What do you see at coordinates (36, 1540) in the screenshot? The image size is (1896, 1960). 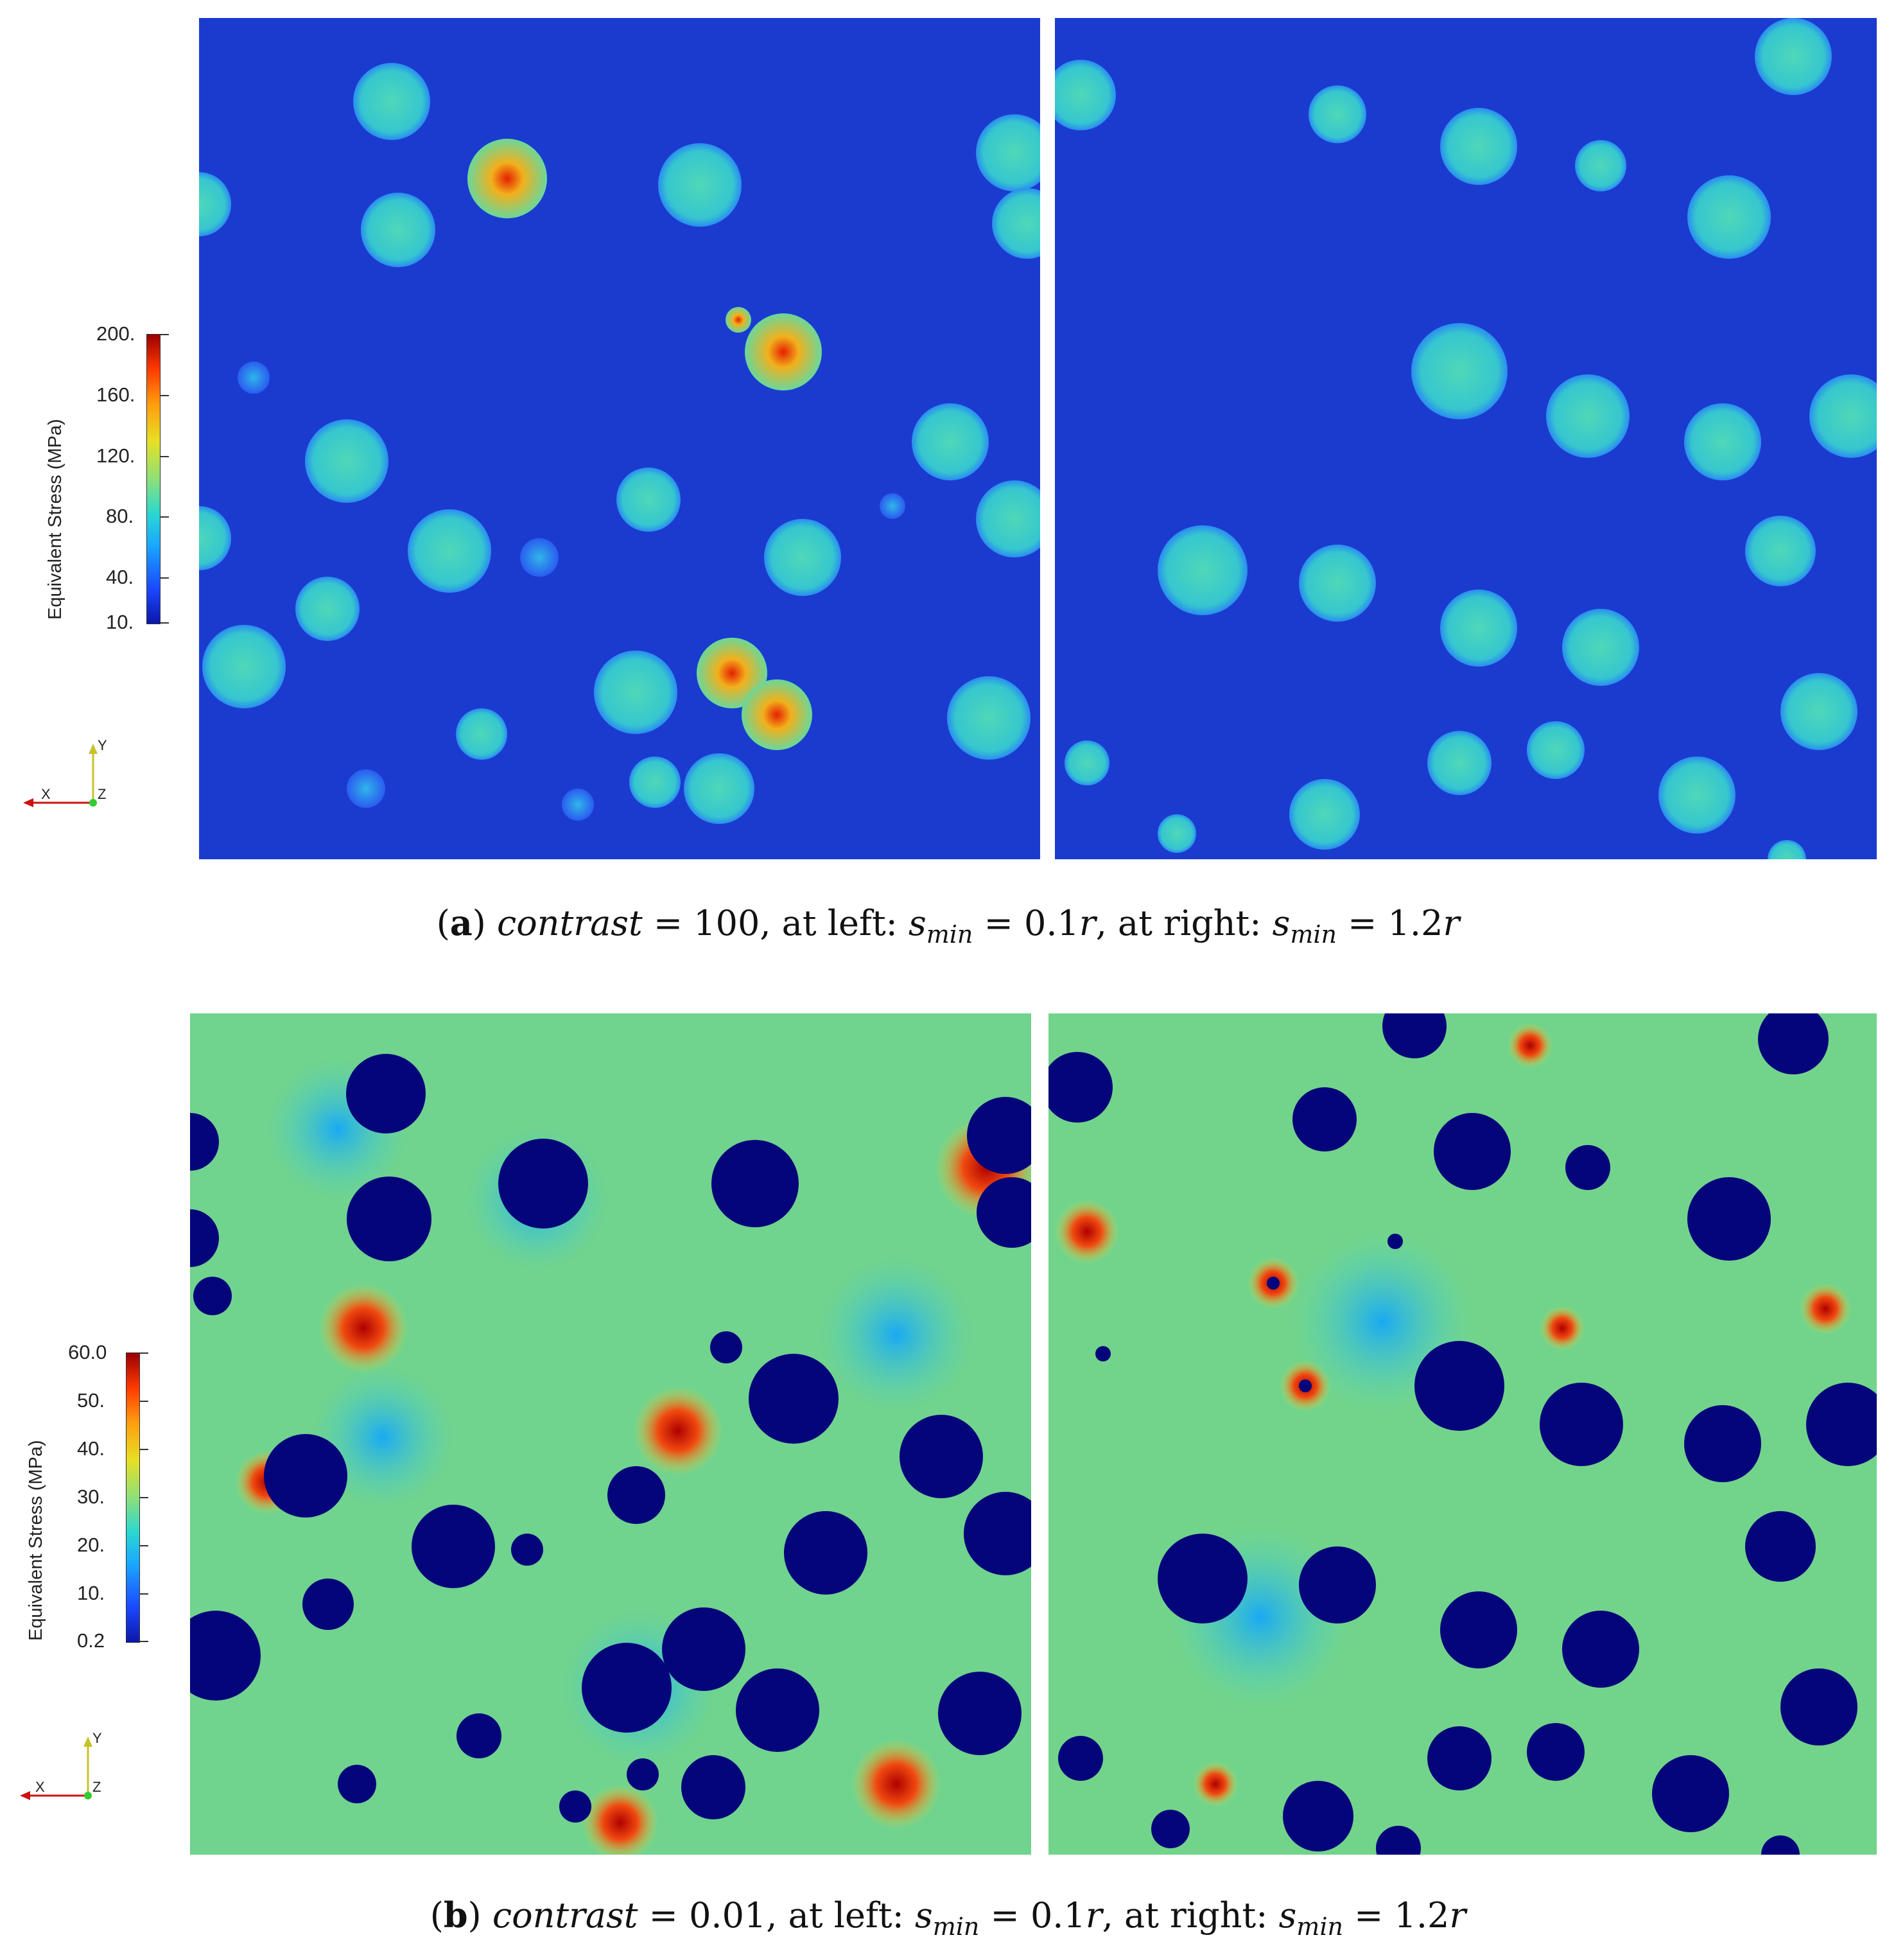 I see `colorbar-b-title: Equivalent Stress (MPa)` at bounding box center [36, 1540].